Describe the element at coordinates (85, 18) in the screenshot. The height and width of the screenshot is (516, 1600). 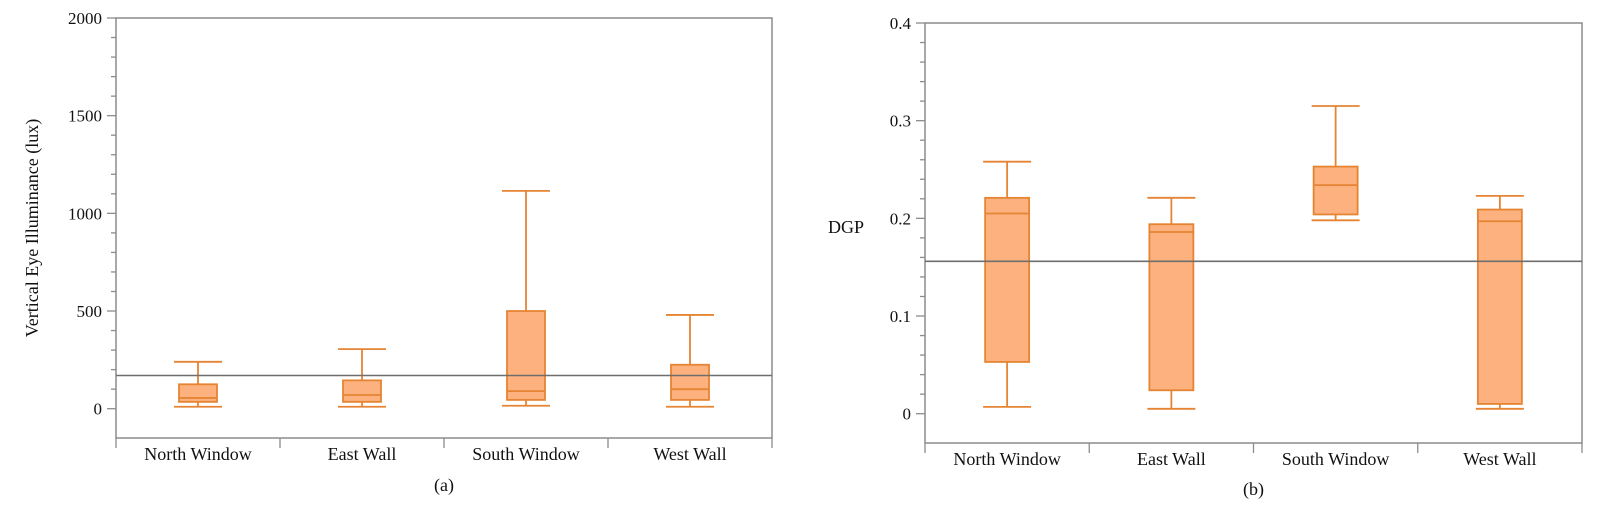
I see `y-tick-label: 2000` at that location.